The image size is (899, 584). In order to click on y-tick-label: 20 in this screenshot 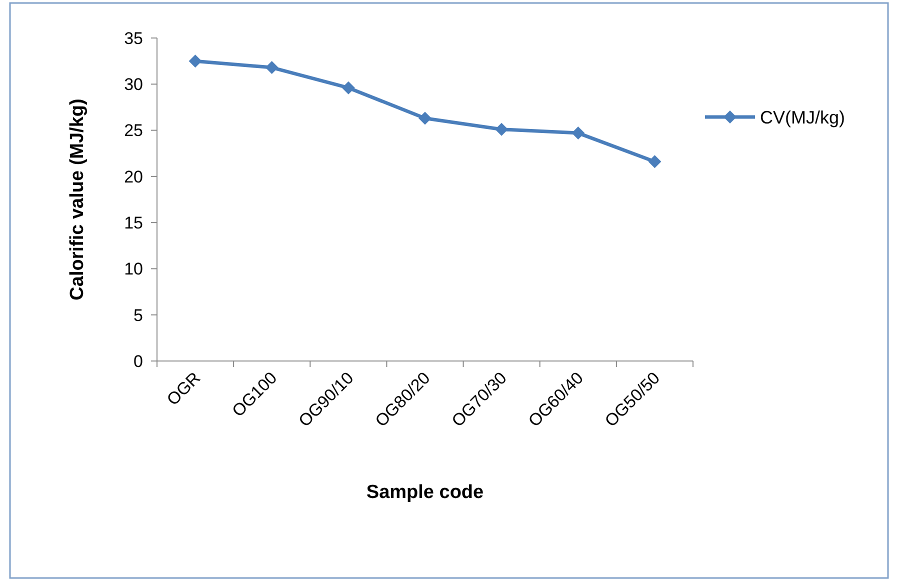, I will do `click(133, 176)`.